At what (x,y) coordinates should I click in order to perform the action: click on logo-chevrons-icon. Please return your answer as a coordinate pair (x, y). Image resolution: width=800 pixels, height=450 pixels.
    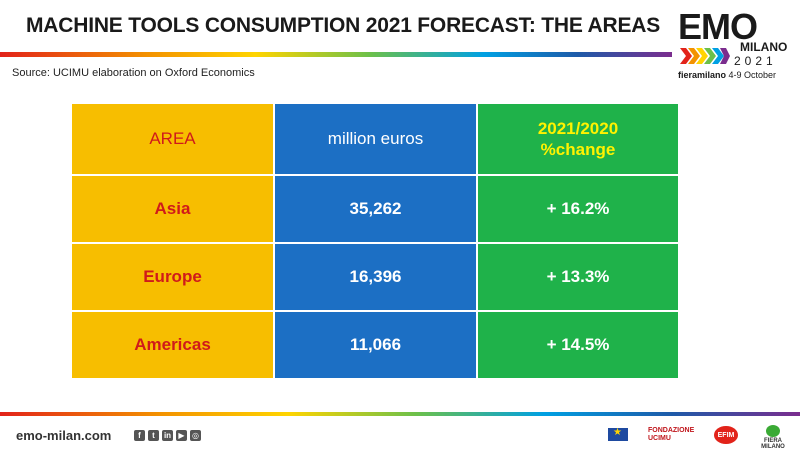
    Looking at the image, I should click on (705, 56).